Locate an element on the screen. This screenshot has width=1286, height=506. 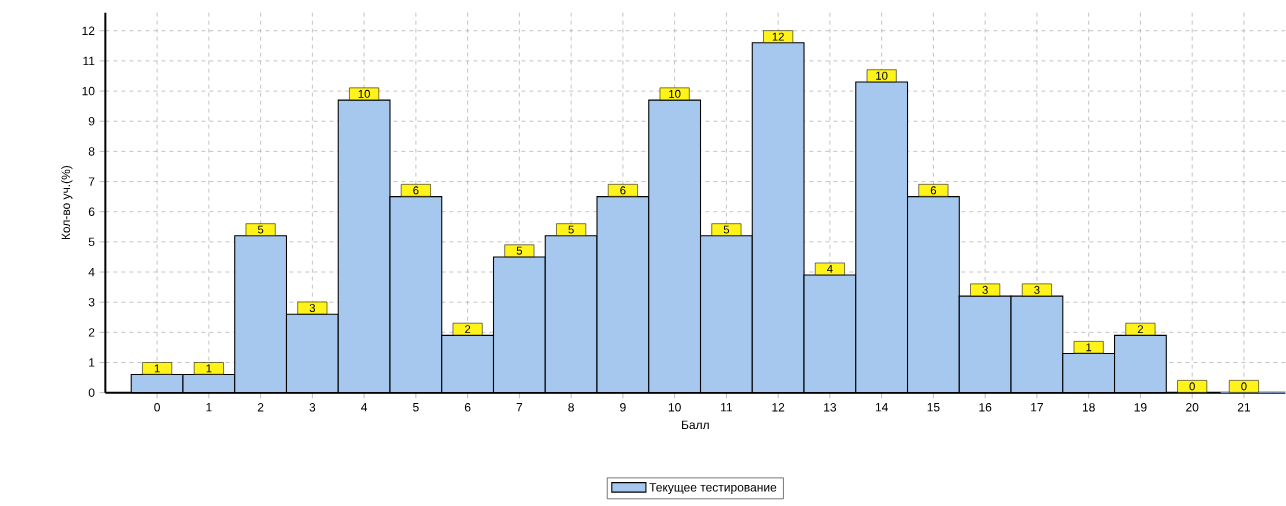
x-tick-label: 12 is located at coordinates (778, 407).